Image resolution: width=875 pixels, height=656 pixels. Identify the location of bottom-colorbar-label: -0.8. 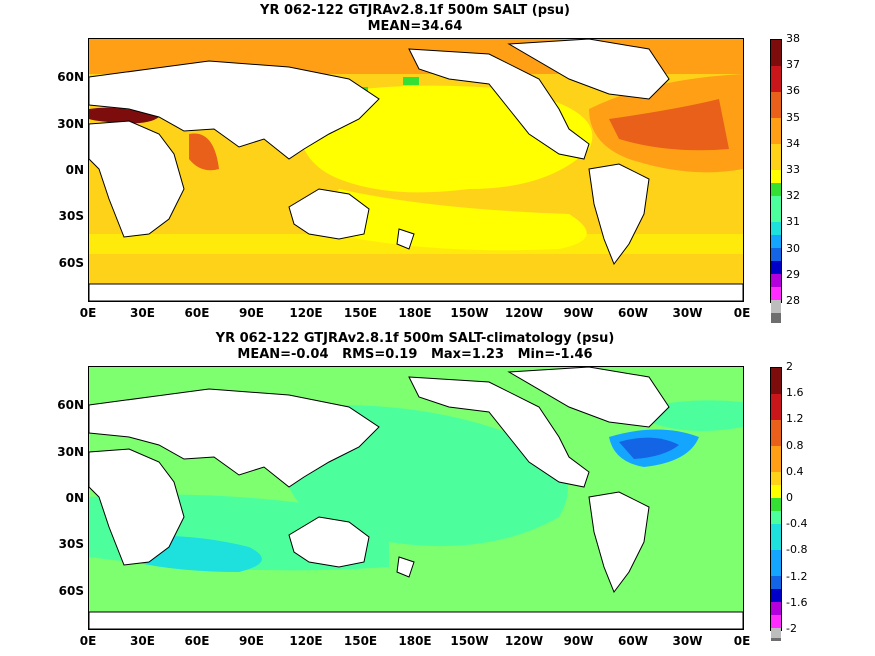
(797, 550).